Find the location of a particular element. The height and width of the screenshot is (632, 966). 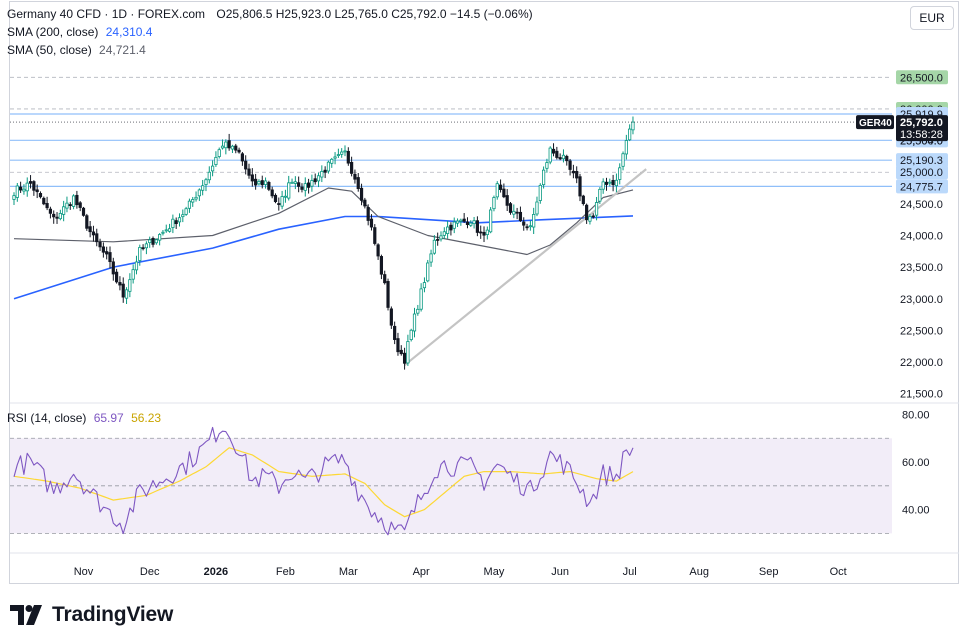

rsi-value: 65.97 is located at coordinates (108, 418).